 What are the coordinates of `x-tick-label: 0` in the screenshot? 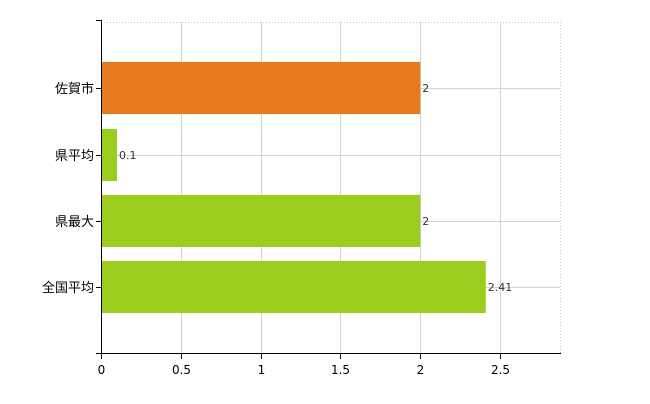 It's located at (102, 370).